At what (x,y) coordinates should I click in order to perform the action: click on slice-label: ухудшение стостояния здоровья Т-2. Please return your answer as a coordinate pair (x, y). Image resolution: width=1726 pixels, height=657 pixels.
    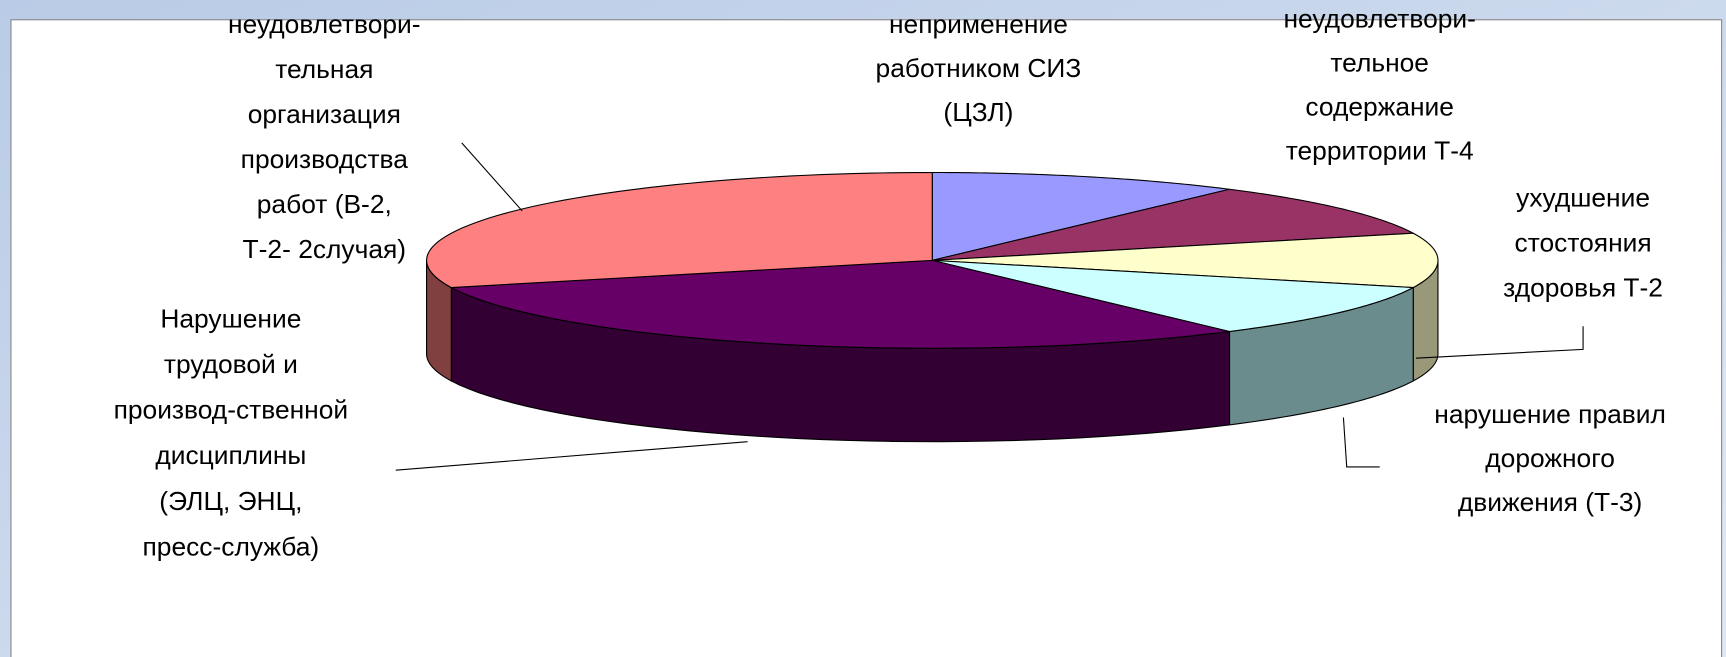
    Looking at the image, I should click on (1583, 243).